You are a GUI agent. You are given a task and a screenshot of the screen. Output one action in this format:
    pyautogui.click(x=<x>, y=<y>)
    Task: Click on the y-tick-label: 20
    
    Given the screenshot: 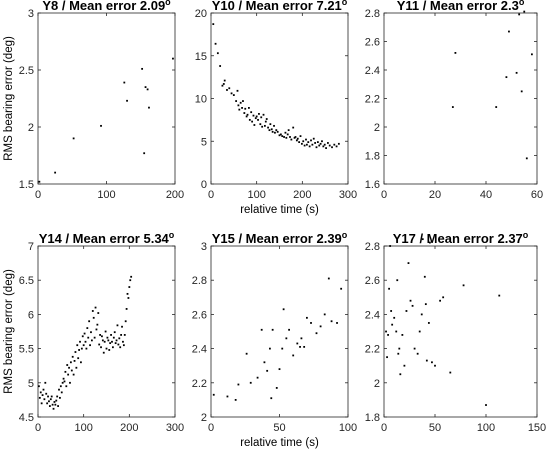 What is the action you would take?
    pyautogui.click(x=201, y=14)
    